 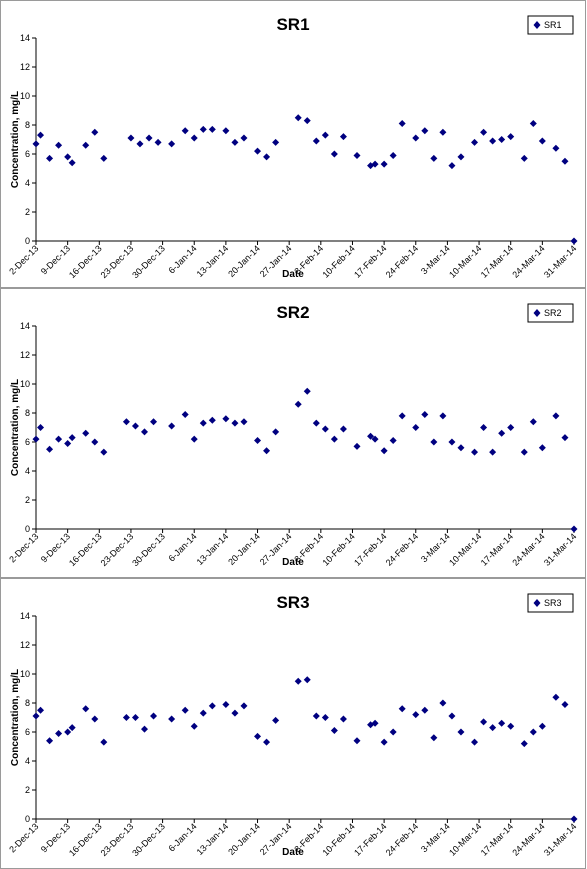 What do you see at coordinates (292, 602) in the screenshot?
I see `chart-title: SR3` at bounding box center [292, 602].